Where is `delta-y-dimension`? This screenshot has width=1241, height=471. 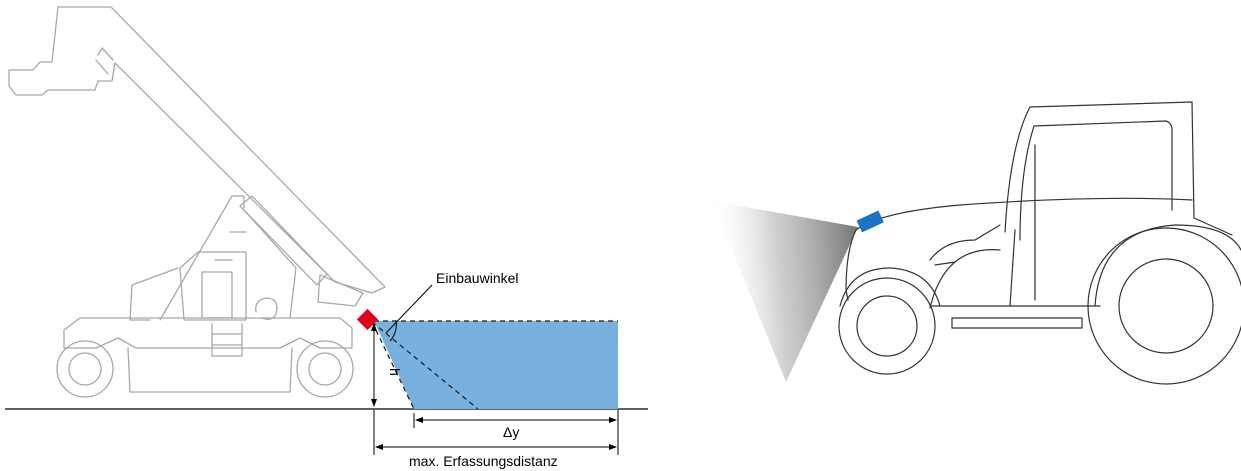
delta-y-dimension is located at coordinates (516, 432).